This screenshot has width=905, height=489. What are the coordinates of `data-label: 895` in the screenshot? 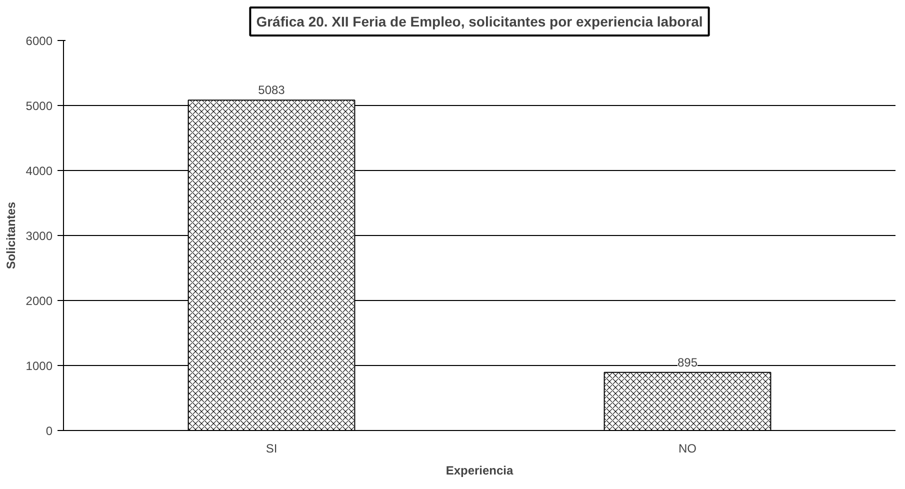 It's located at (687, 362).